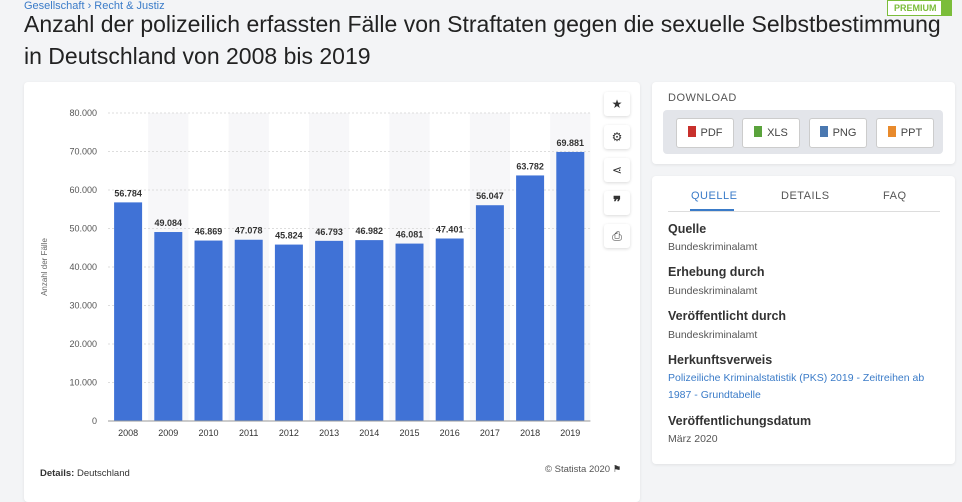  What do you see at coordinates (712, 210) in the screenshot?
I see `active-tab-indicator` at bounding box center [712, 210].